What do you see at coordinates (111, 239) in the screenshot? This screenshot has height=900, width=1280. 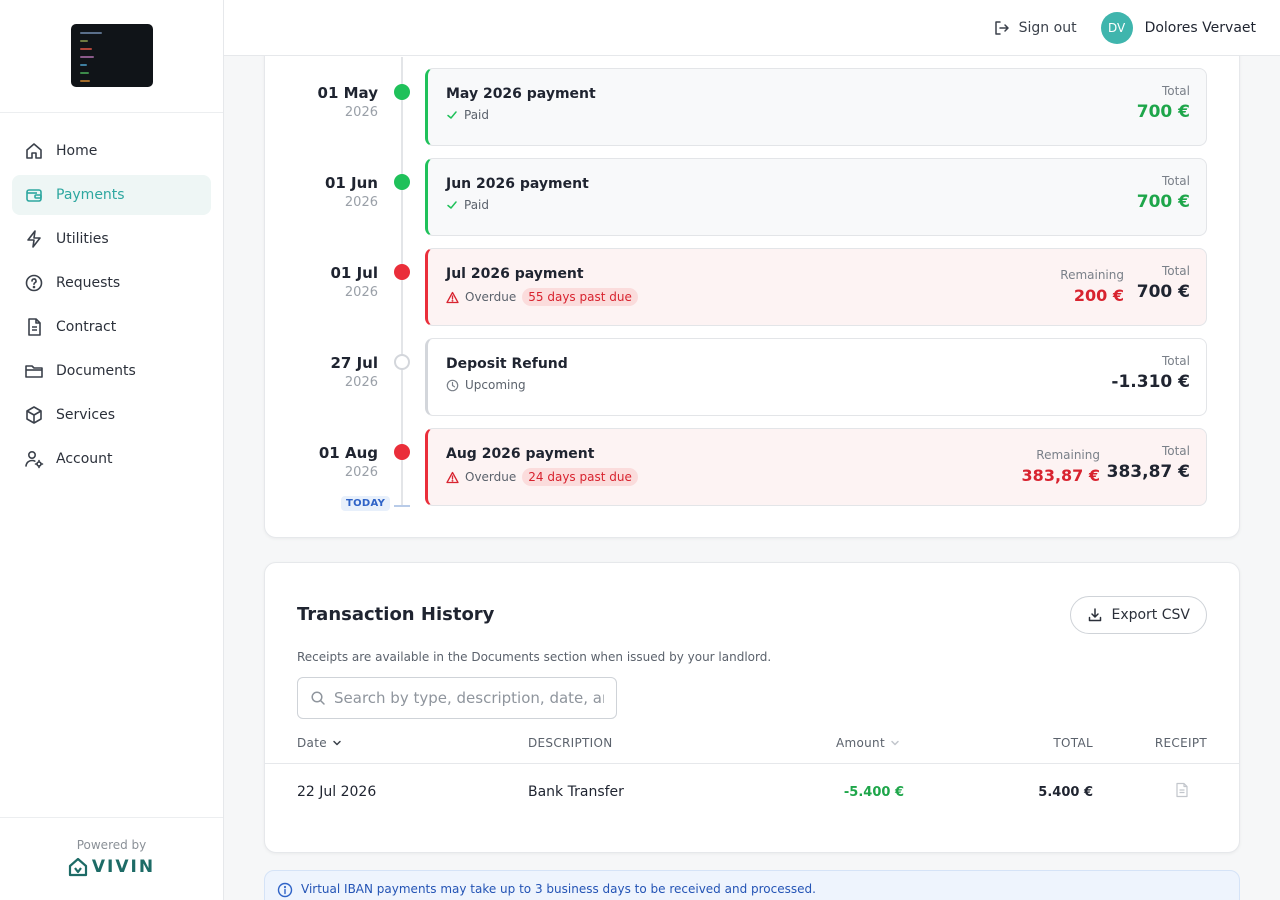 I see `sidebar-item-utilities: Utilities` at bounding box center [111, 239].